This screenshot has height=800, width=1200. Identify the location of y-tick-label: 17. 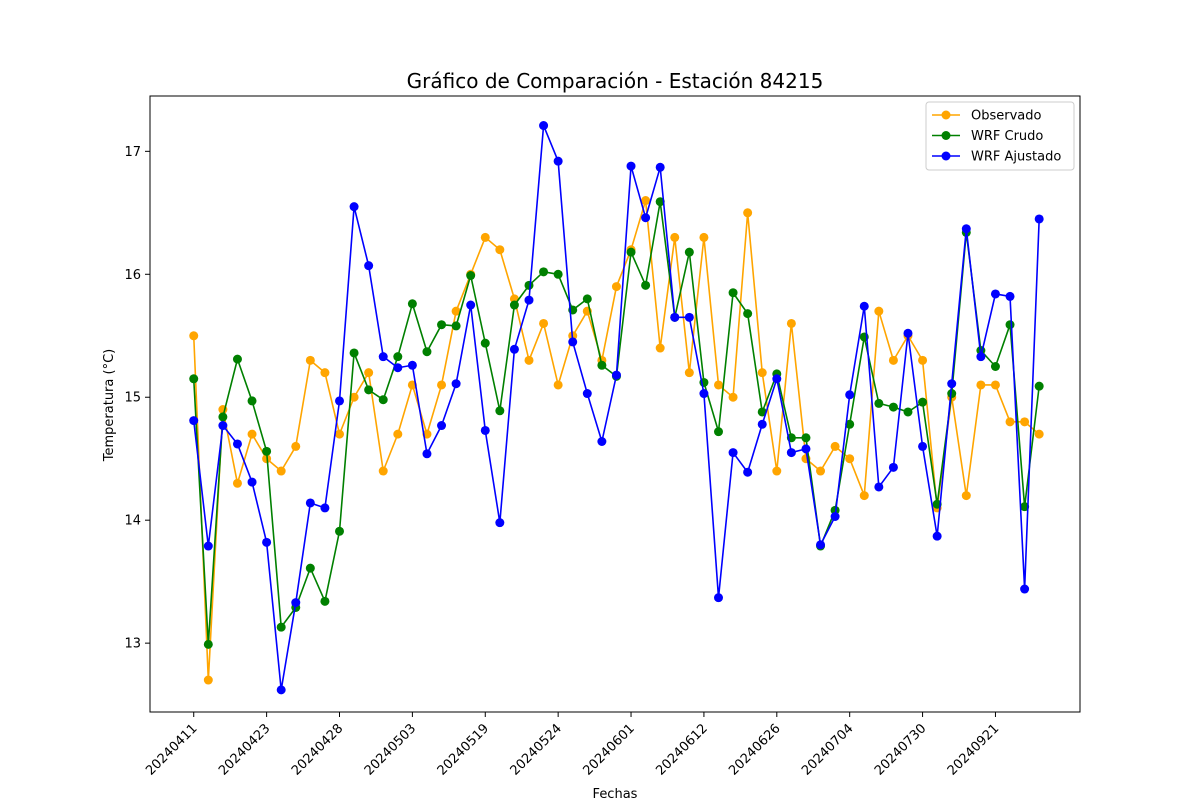
(132, 152).